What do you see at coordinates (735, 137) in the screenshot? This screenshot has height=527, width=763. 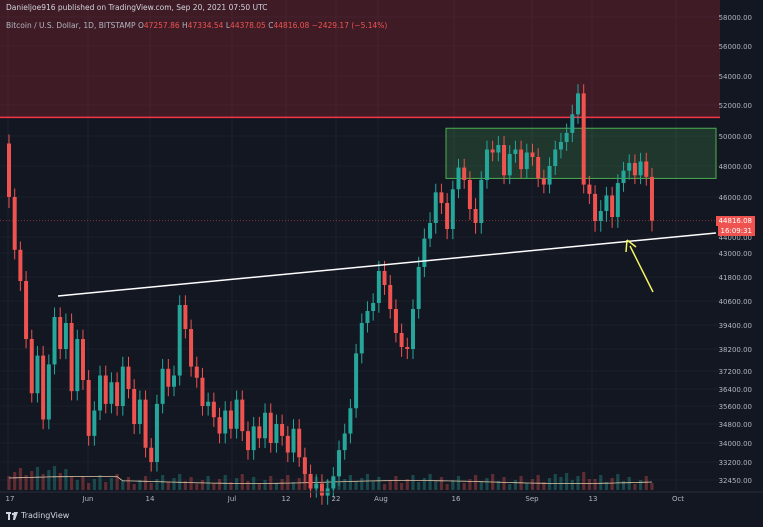 I see `y-tick-label: 50000.00` at bounding box center [735, 137].